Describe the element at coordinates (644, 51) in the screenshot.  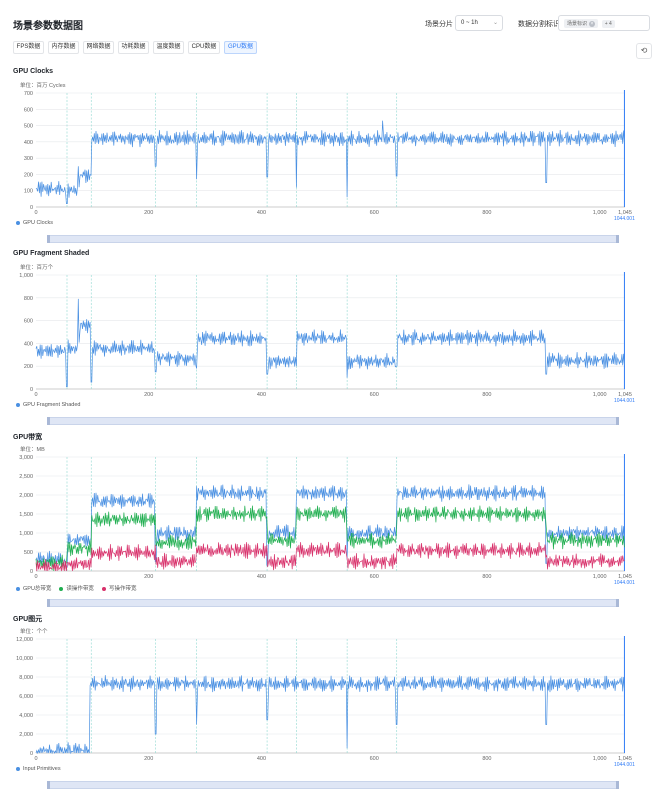
I see `refresh-button: ⟲` at that location.